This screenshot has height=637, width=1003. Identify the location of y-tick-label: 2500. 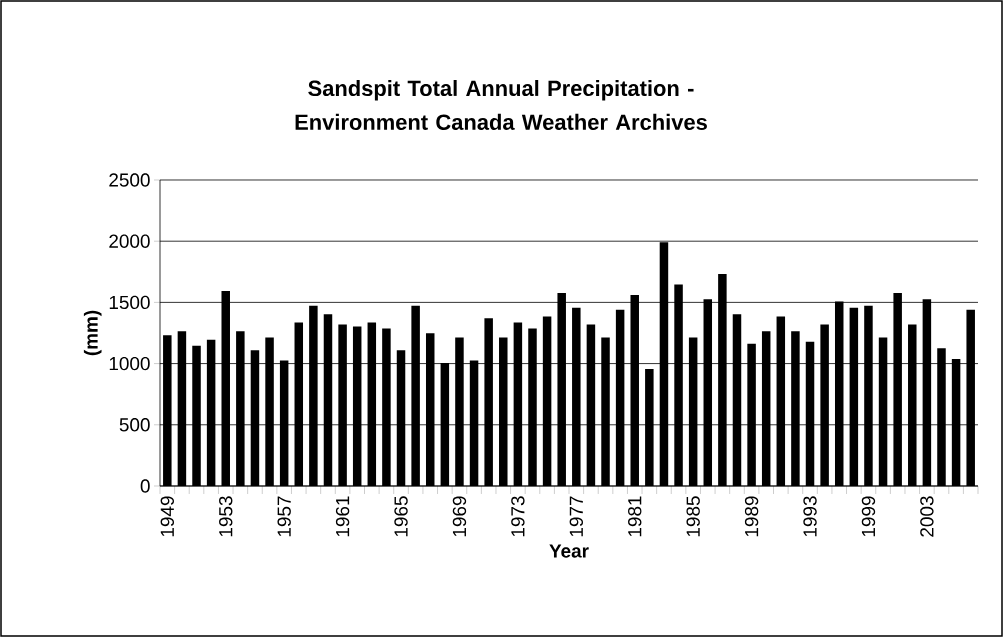
(129, 180).